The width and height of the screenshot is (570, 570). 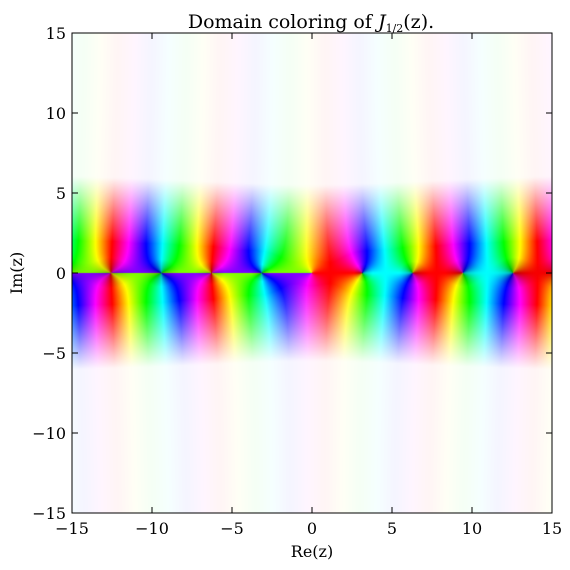 I want to click on y-tick-label: 10, so click(x=56, y=113).